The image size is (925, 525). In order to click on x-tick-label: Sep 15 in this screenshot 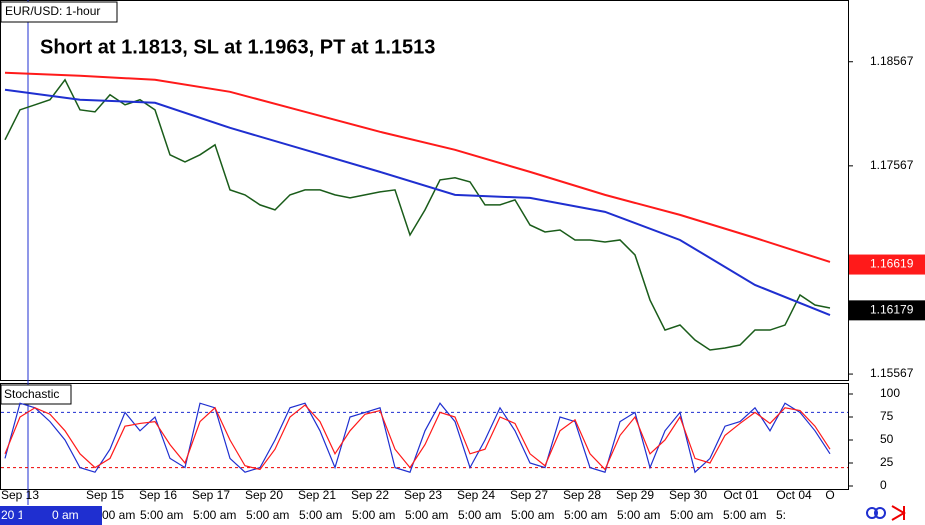, I will do `click(105, 495)`.